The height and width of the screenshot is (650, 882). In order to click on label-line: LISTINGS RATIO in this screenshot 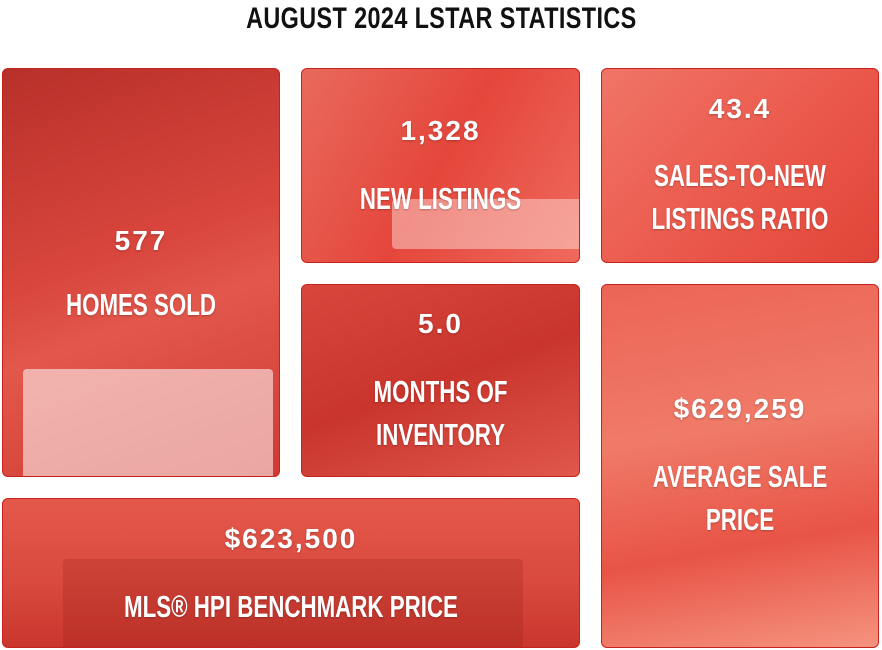, I will do `click(740, 218)`.